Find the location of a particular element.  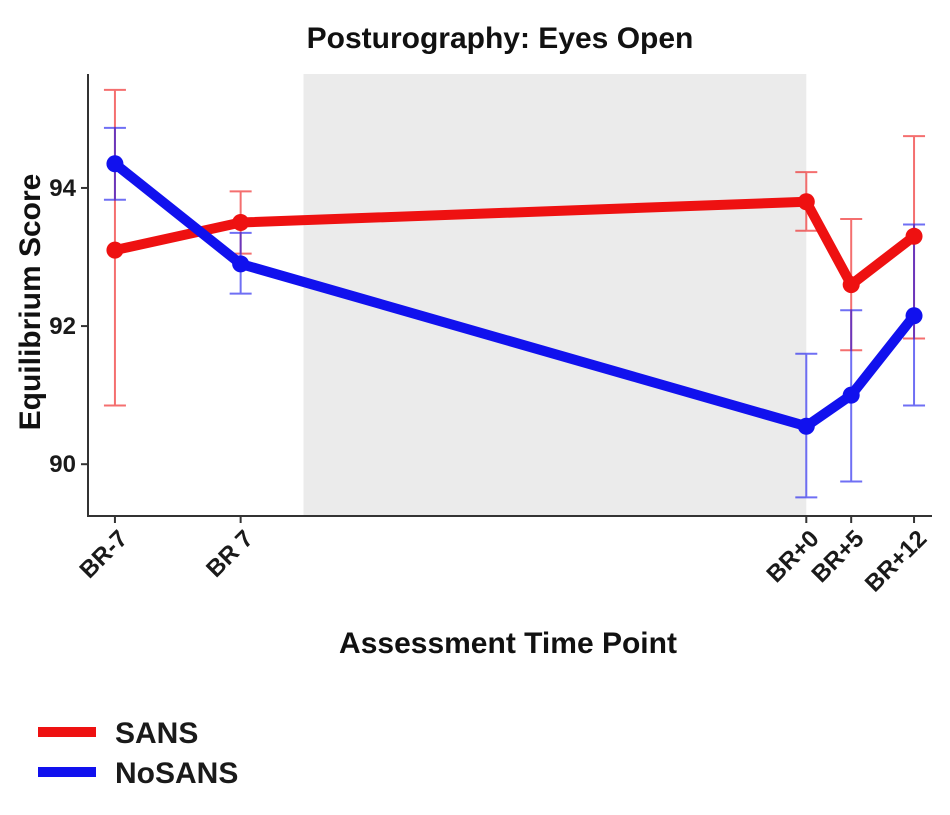

chart-title: Posturography: Eyes Open is located at coordinates (500, 38).